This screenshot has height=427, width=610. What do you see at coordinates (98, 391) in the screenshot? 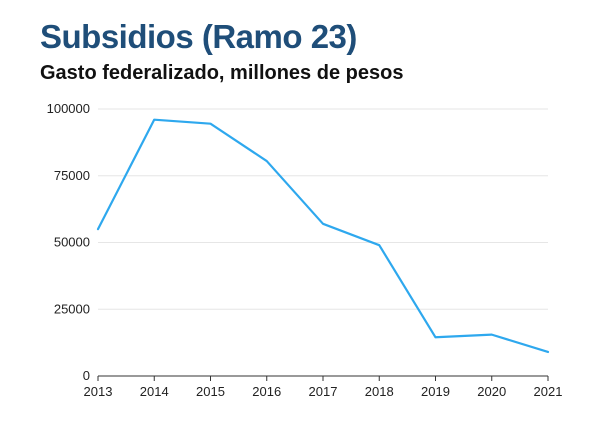
I see `x-tick-label: 2013` at bounding box center [98, 391].